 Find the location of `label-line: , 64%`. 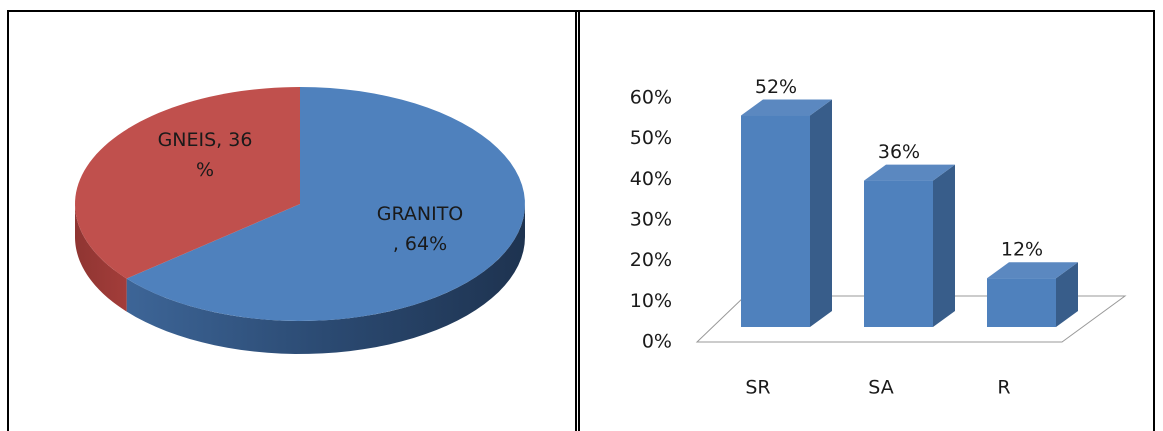

label-line: , 64% is located at coordinates (420, 244).